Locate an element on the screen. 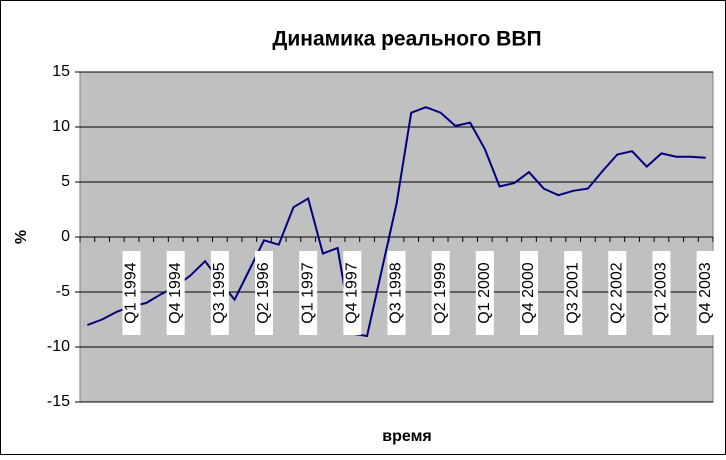 The height and width of the screenshot is (460, 726). x-tick-label: Q1 2003 is located at coordinates (661, 292).